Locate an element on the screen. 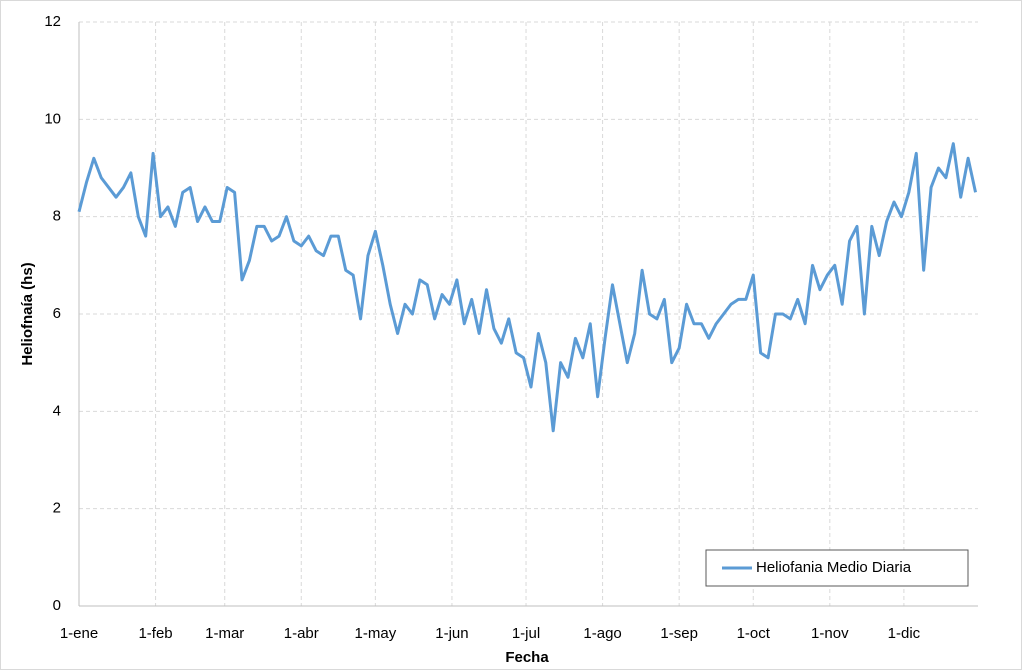 The width and height of the screenshot is (1022, 670). y-tick-label: 8 is located at coordinates (57, 216).